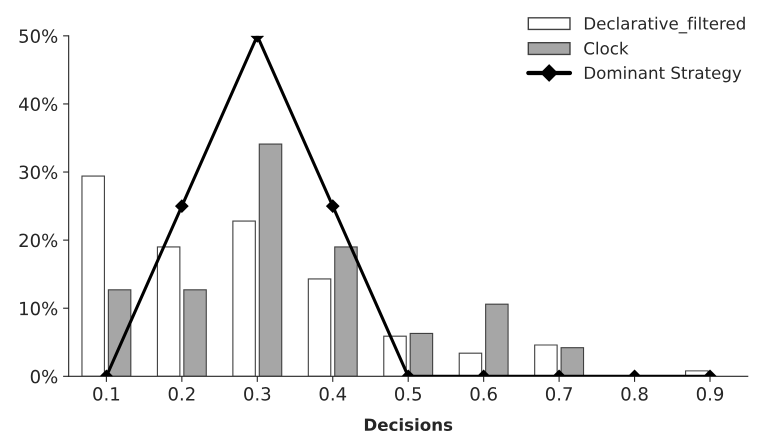 This screenshot has height=448, width=763. What do you see at coordinates (408, 424) in the screenshot?
I see `x-axis-title: Decisions` at bounding box center [408, 424].